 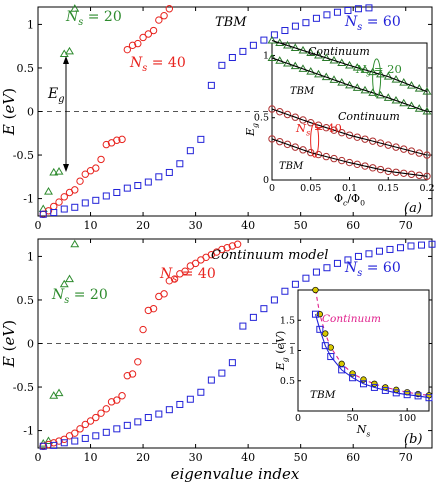 What do you see at coordinates (363, 430) in the screenshot?
I see `inset-x-label: Ns` at bounding box center [363, 430].